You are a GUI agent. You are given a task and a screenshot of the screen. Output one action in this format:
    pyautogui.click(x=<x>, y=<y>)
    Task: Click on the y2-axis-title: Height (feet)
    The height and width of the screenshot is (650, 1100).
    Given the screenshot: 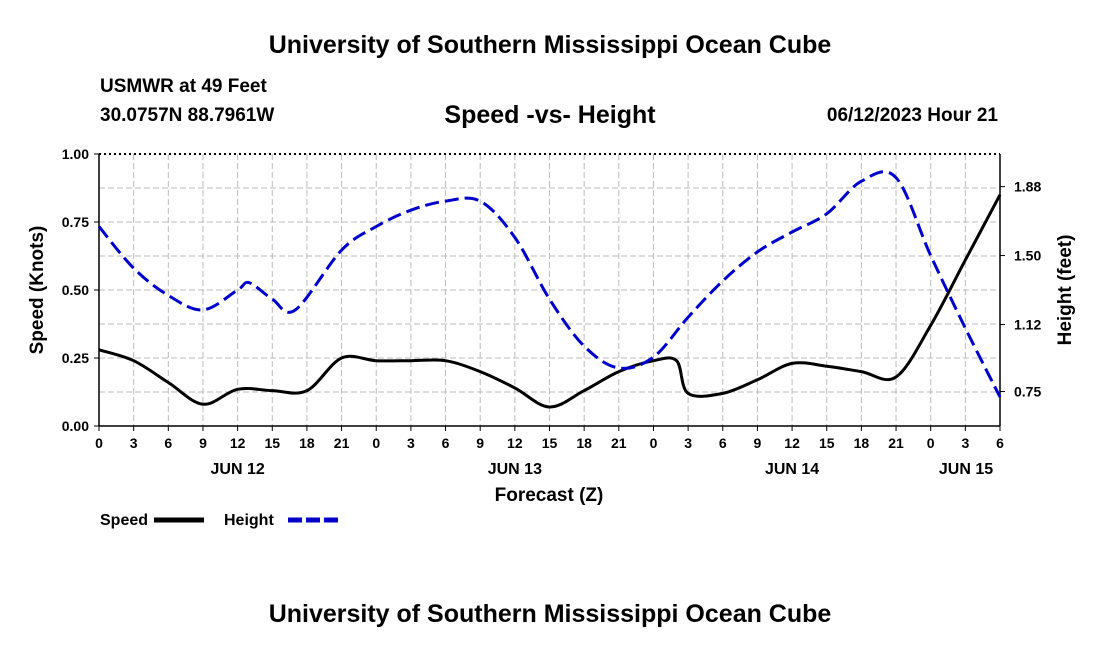 What is the action you would take?
    pyautogui.click(x=1065, y=290)
    